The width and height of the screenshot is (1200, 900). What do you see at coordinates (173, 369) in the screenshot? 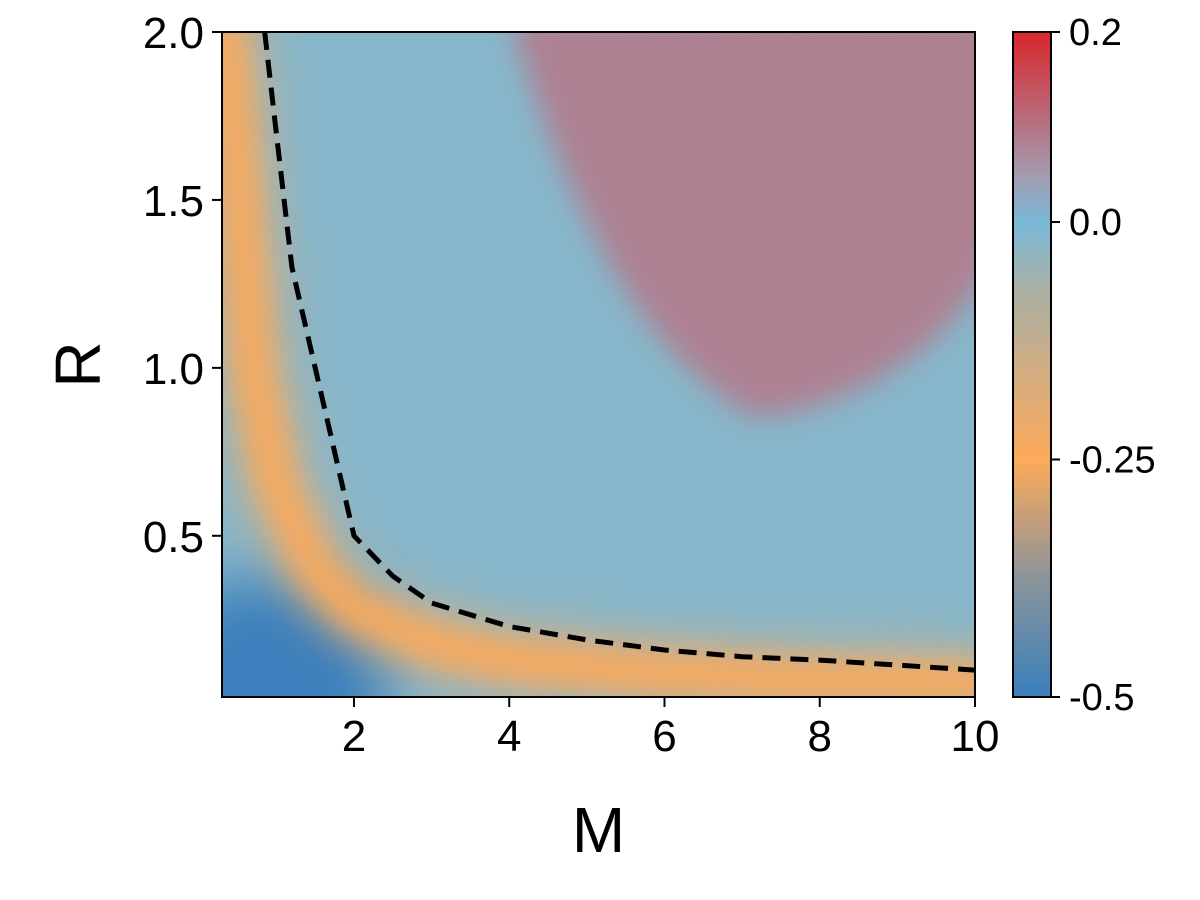
I see `y-tick-label: 1.0` at bounding box center [173, 369].